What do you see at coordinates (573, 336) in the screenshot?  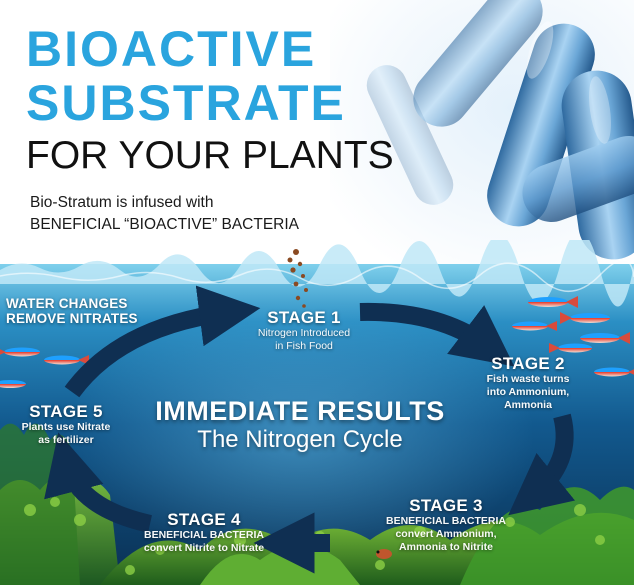 I see `fish-school-right` at bounding box center [573, 336].